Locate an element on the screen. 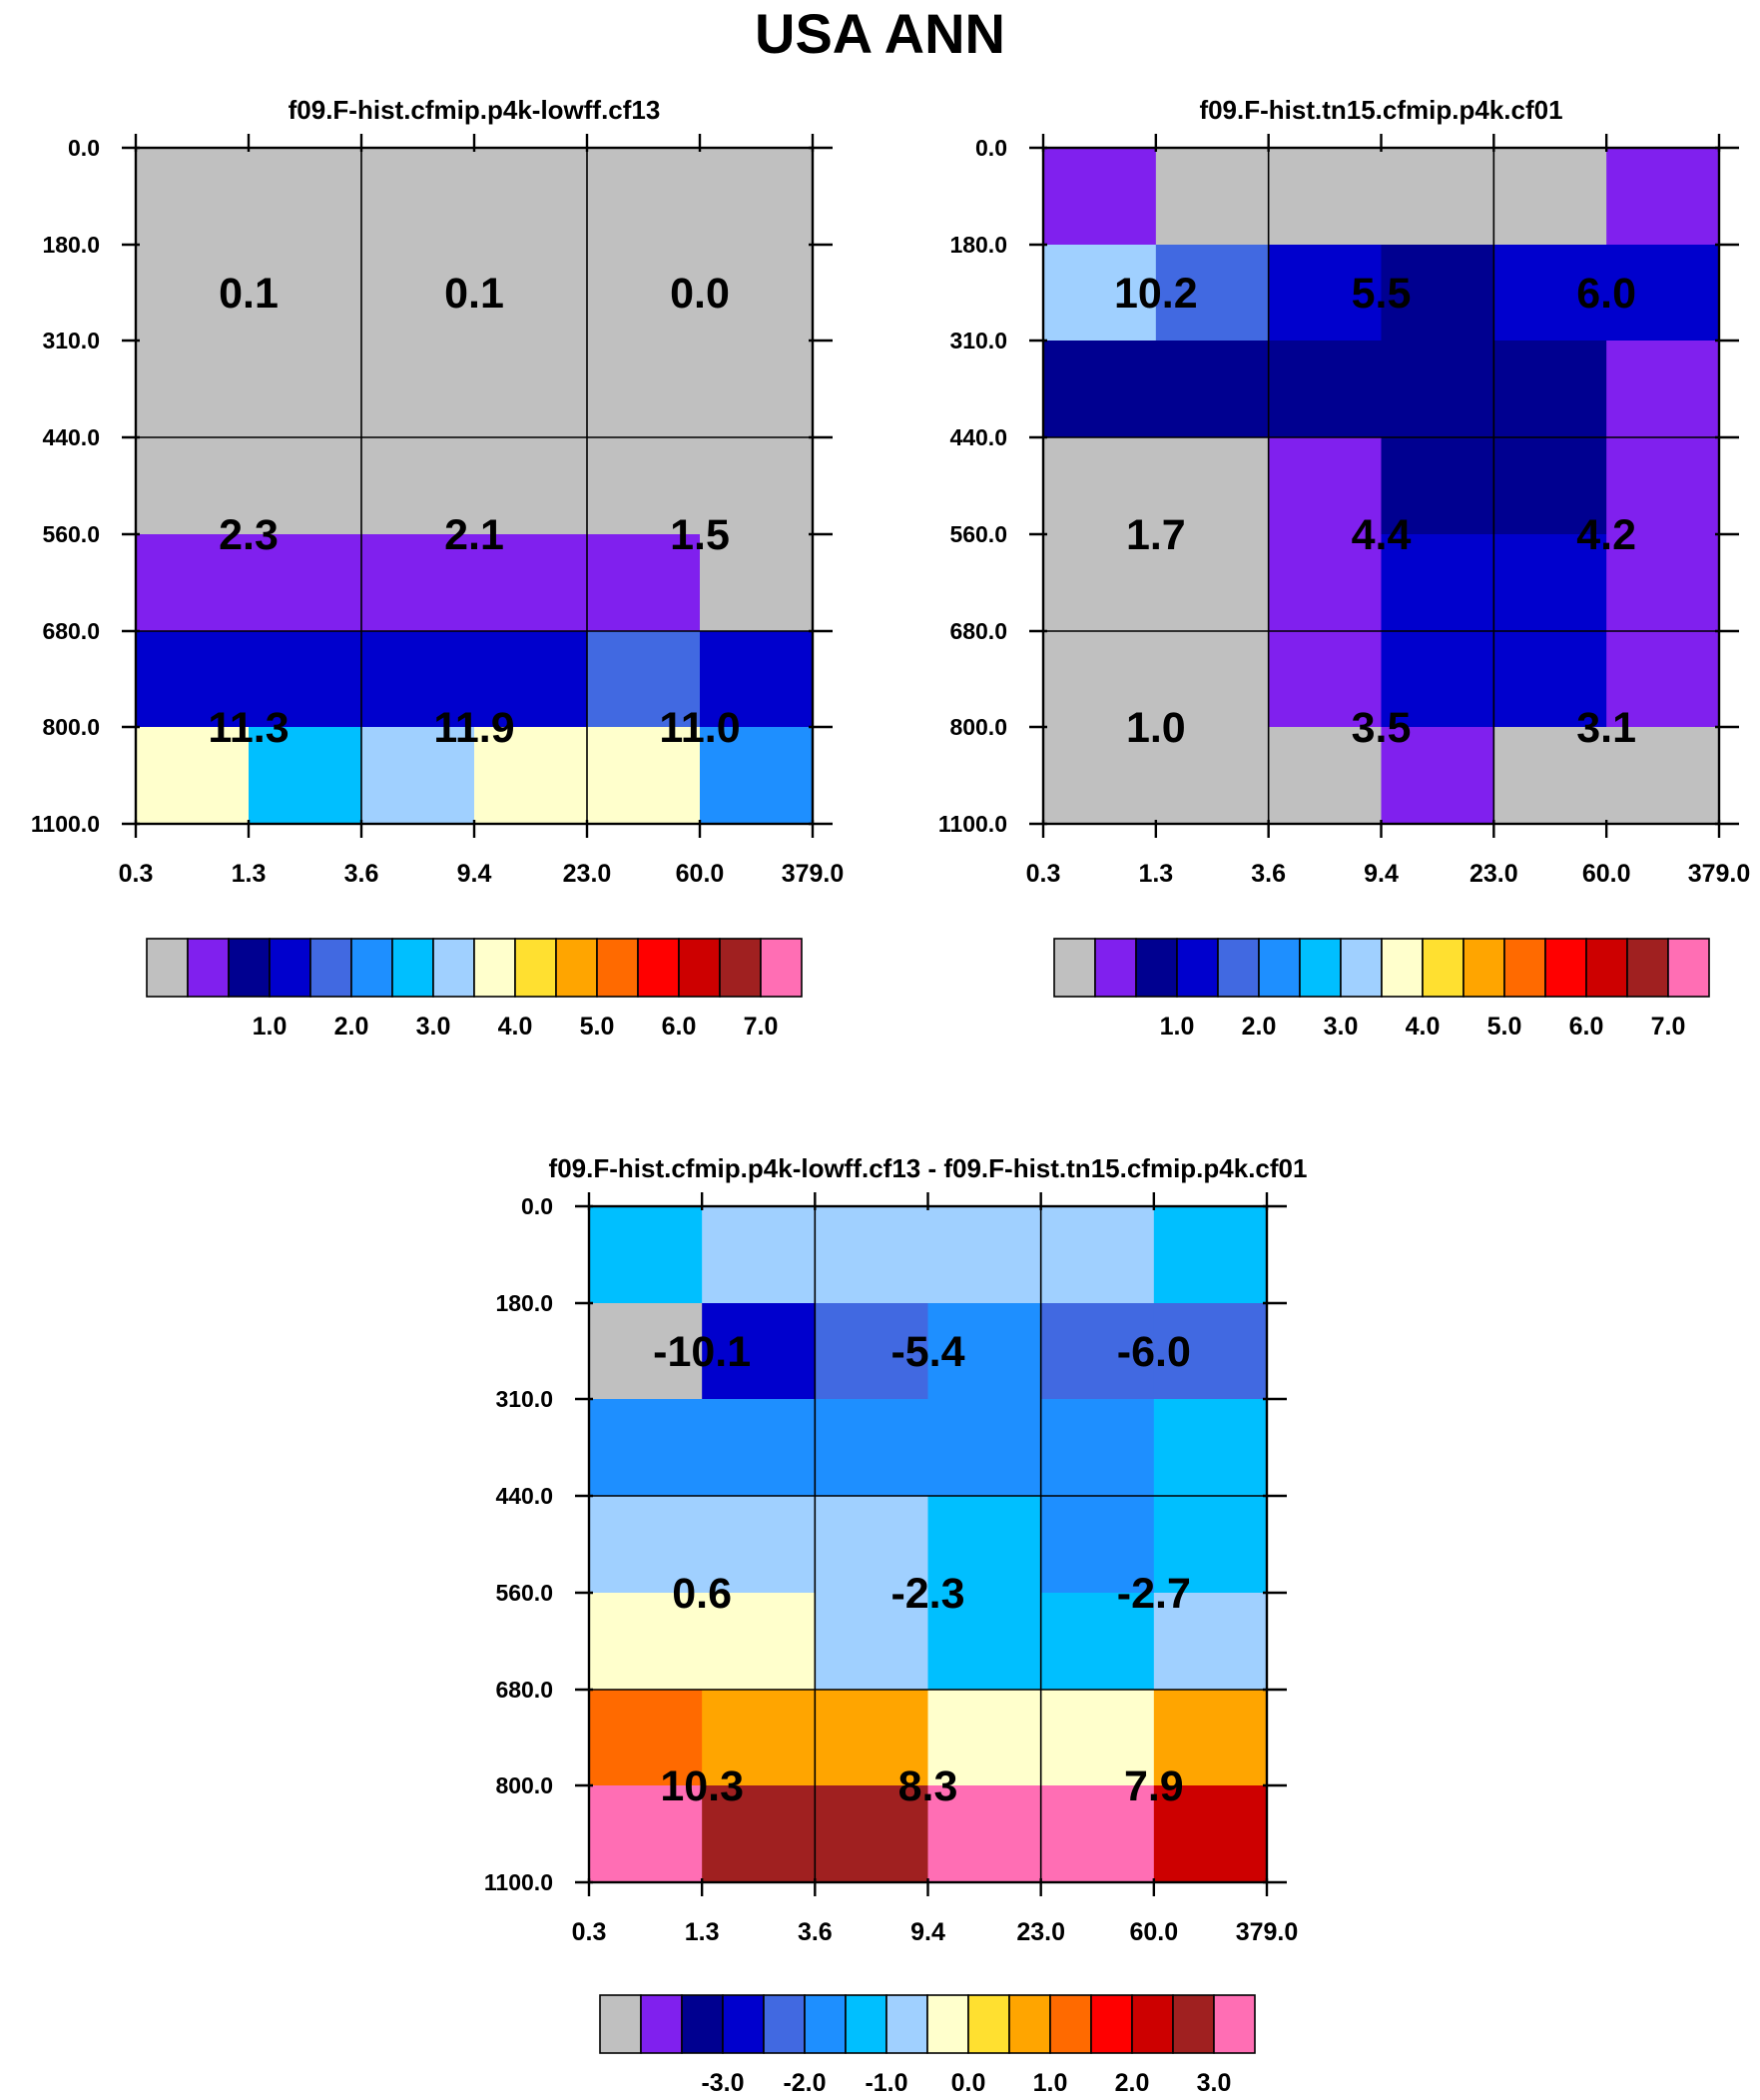  colorbar-label: 1.0 is located at coordinates (270, 1027).